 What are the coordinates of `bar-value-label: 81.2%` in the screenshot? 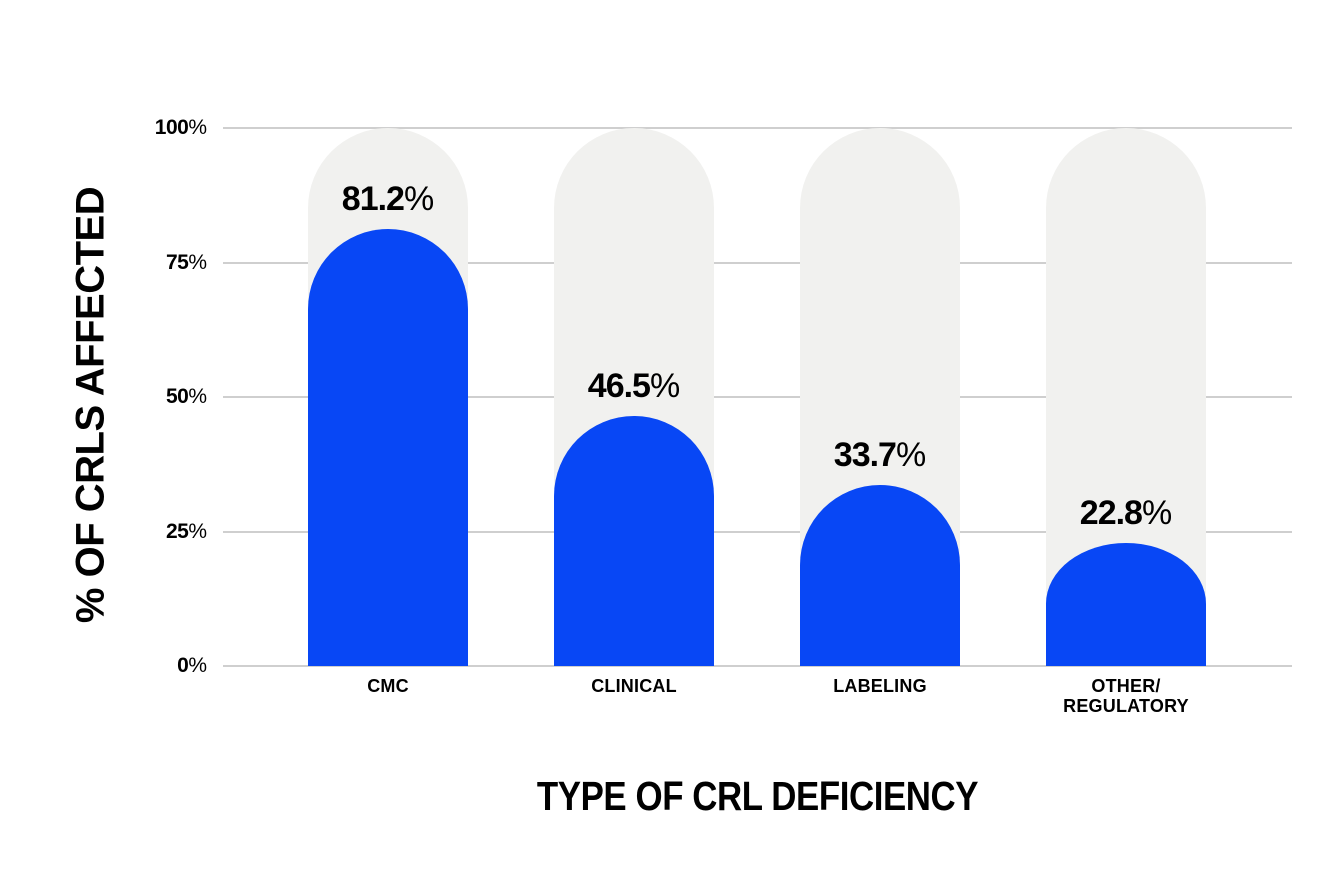 It's located at (388, 199).